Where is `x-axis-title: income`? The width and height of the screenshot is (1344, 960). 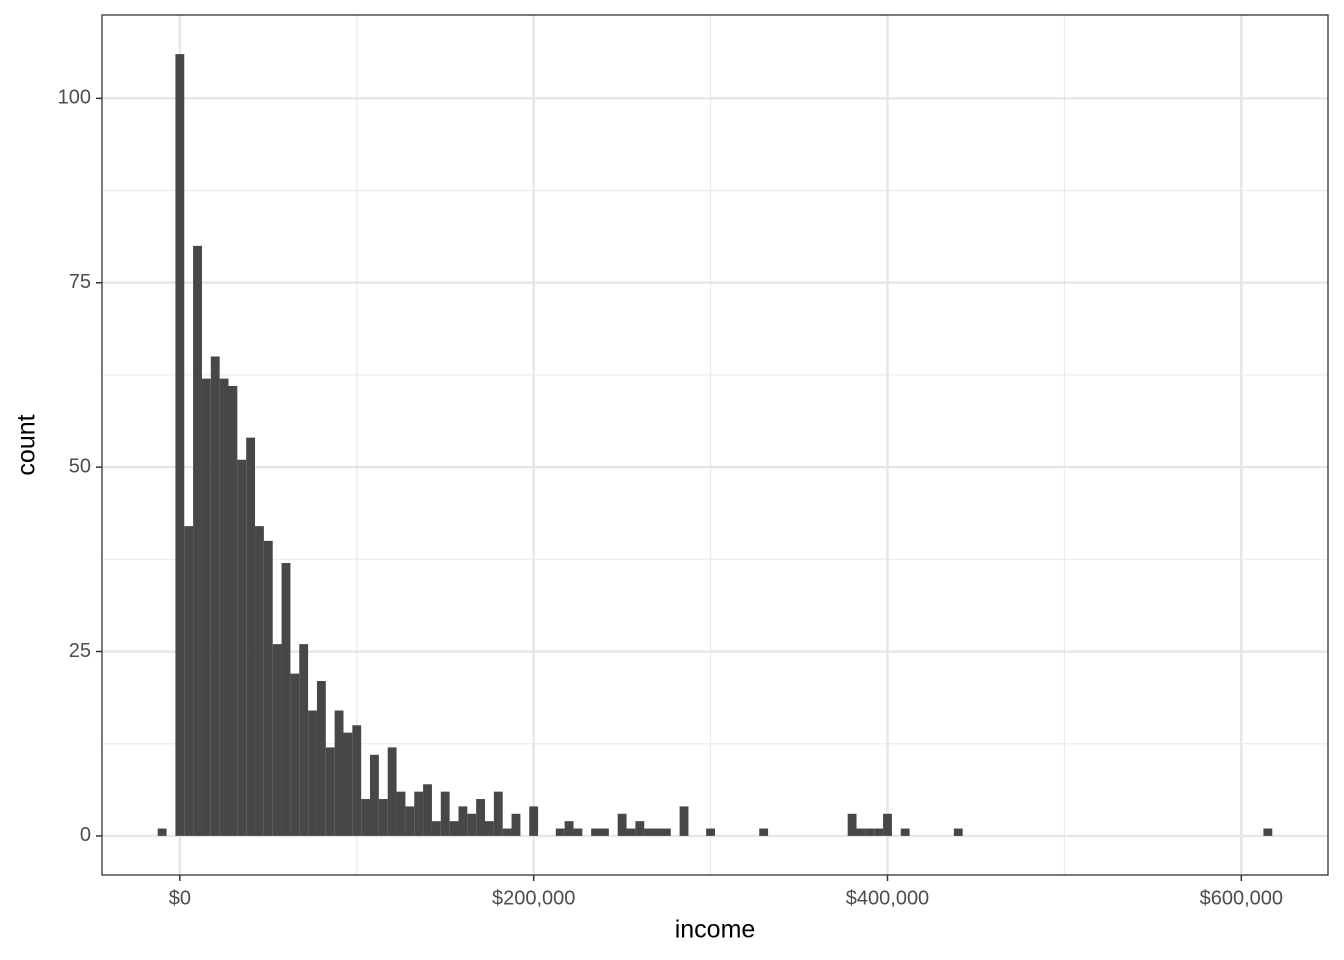 x-axis-title: income is located at coordinates (715, 930).